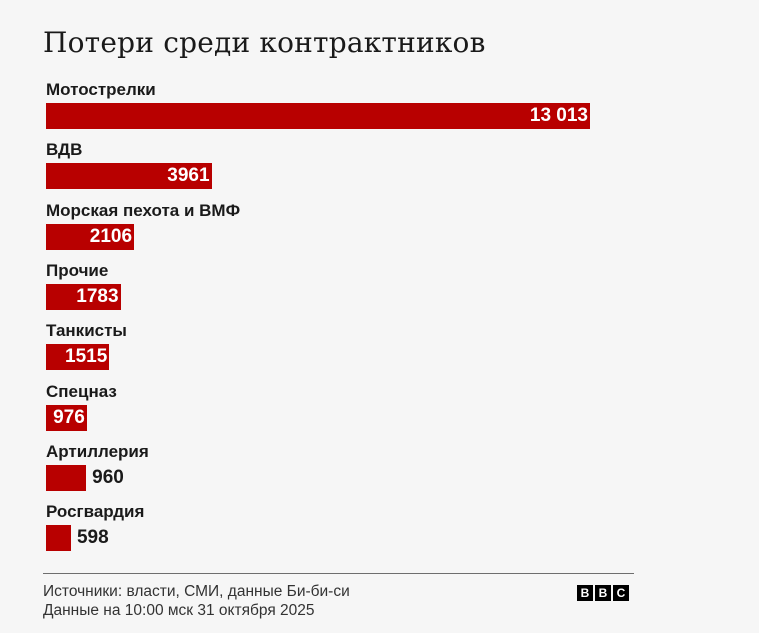 This screenshot has height=633, width=759. Describe the element at coordinates (111, 236) in the screenshot. I see `value-label: 2106` at that location.